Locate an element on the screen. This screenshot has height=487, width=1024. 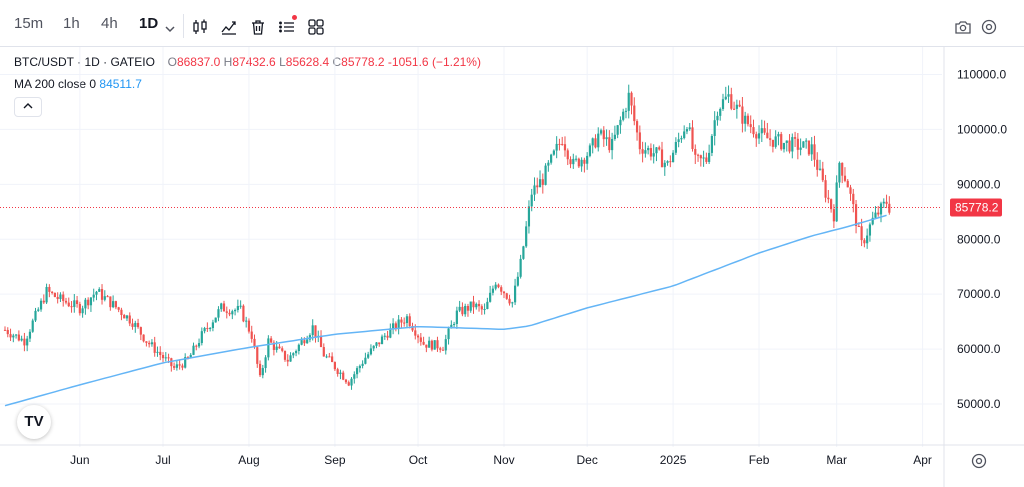
timeframe-1h: 1h is located at coordinates (71, 23).